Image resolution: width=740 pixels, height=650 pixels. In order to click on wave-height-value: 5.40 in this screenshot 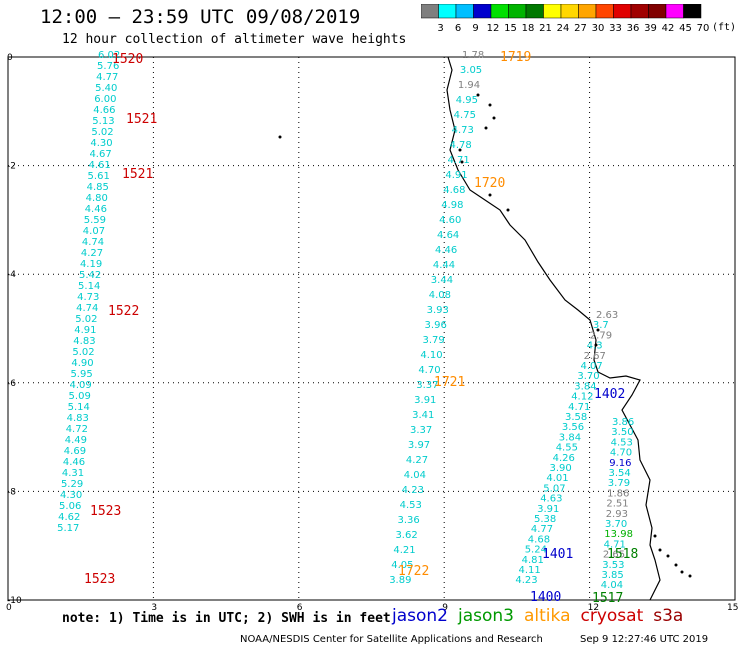, I will do `click(106, 88)`.